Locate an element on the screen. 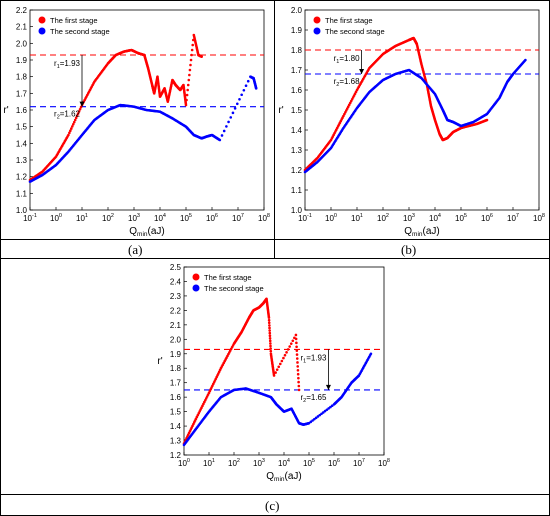 This screenshot has height=516, width=550. y-tick-label: 1.1 is located at coordinates (22, 193).